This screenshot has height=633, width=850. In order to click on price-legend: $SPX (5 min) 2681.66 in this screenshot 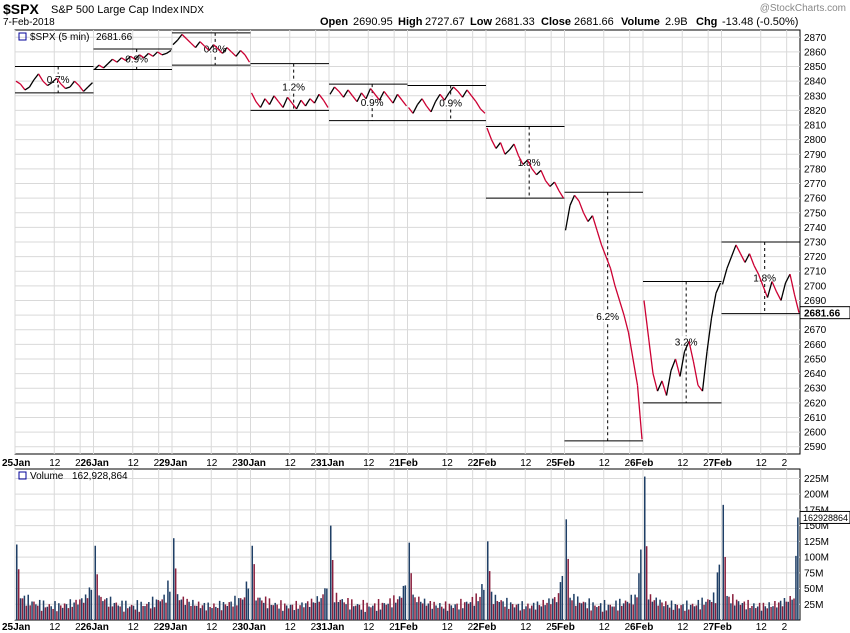, I will do `click(75, 37)`.